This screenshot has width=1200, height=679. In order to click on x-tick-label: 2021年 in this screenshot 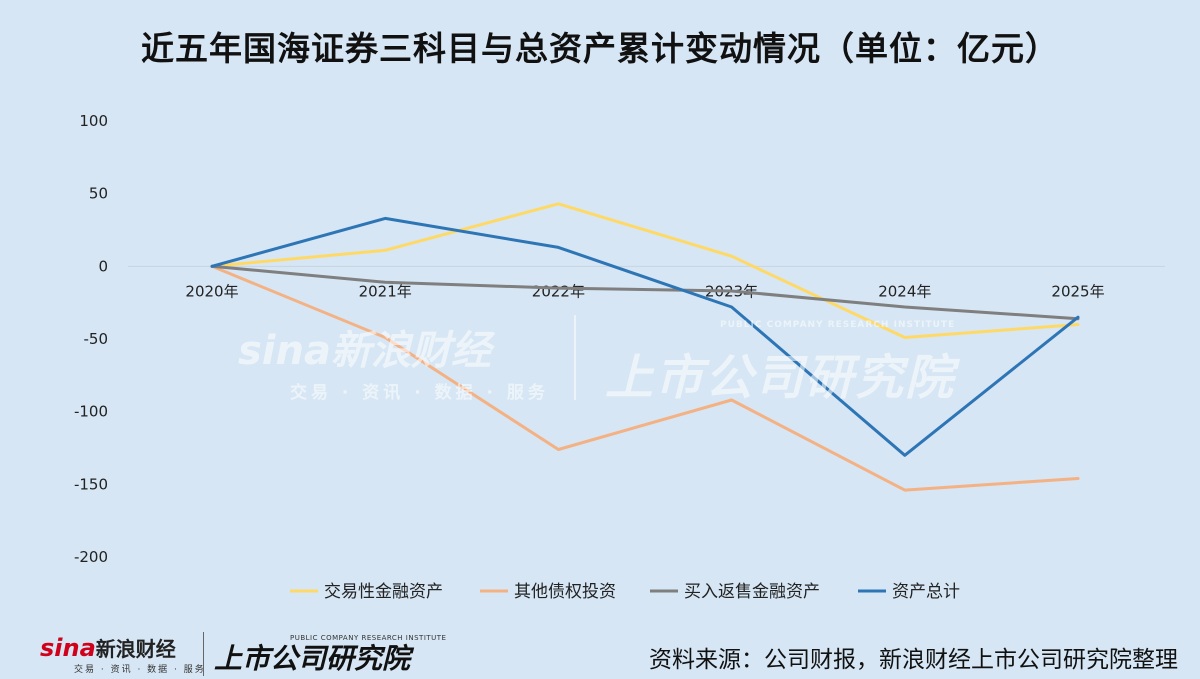, I will do `click(385, 291)`.